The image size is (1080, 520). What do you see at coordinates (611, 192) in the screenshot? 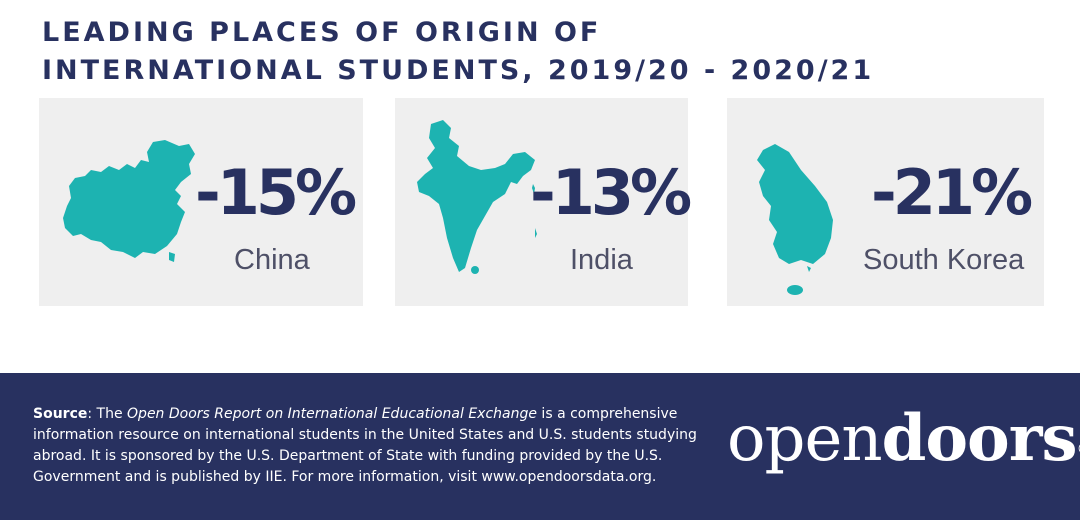
I see `india-percent-change: -13%` at bounding box center [611, 192].